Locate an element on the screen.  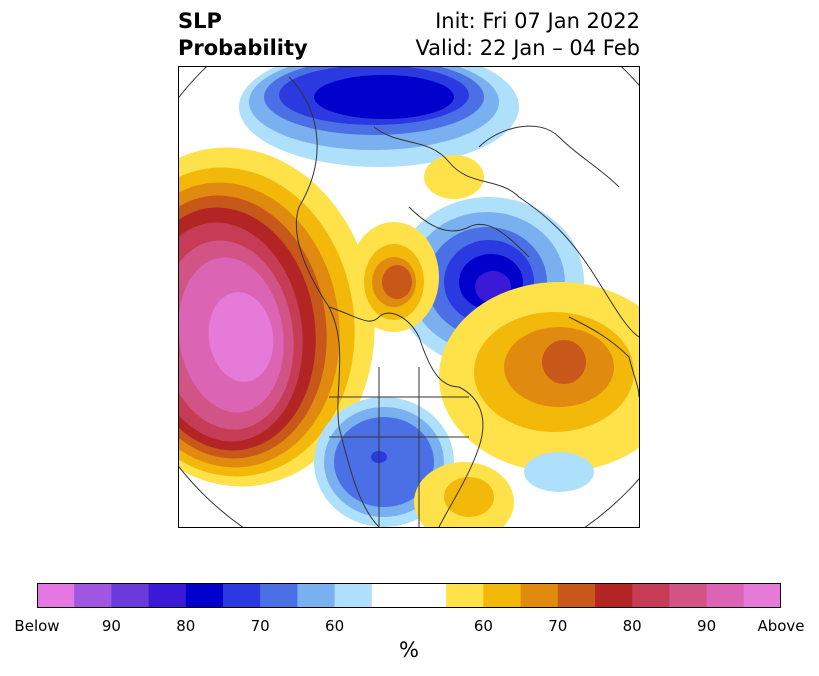
title-variable: SLP is located at coordinates (200, 21).